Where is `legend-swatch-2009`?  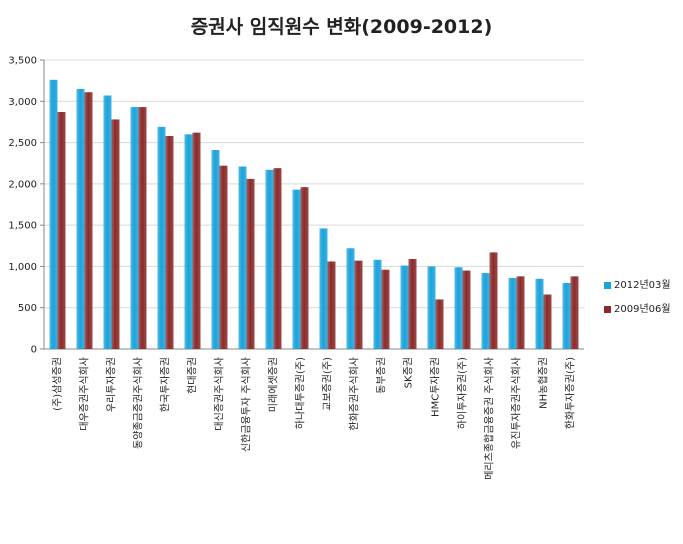 legend-swatch-2009 is located at coordinates (607, 309).